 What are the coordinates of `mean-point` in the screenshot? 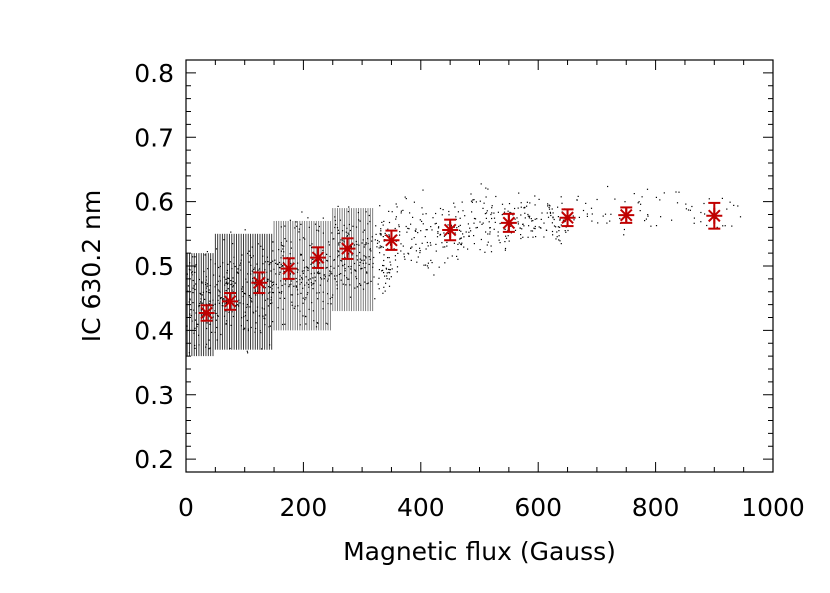 It's located at (259, 283).